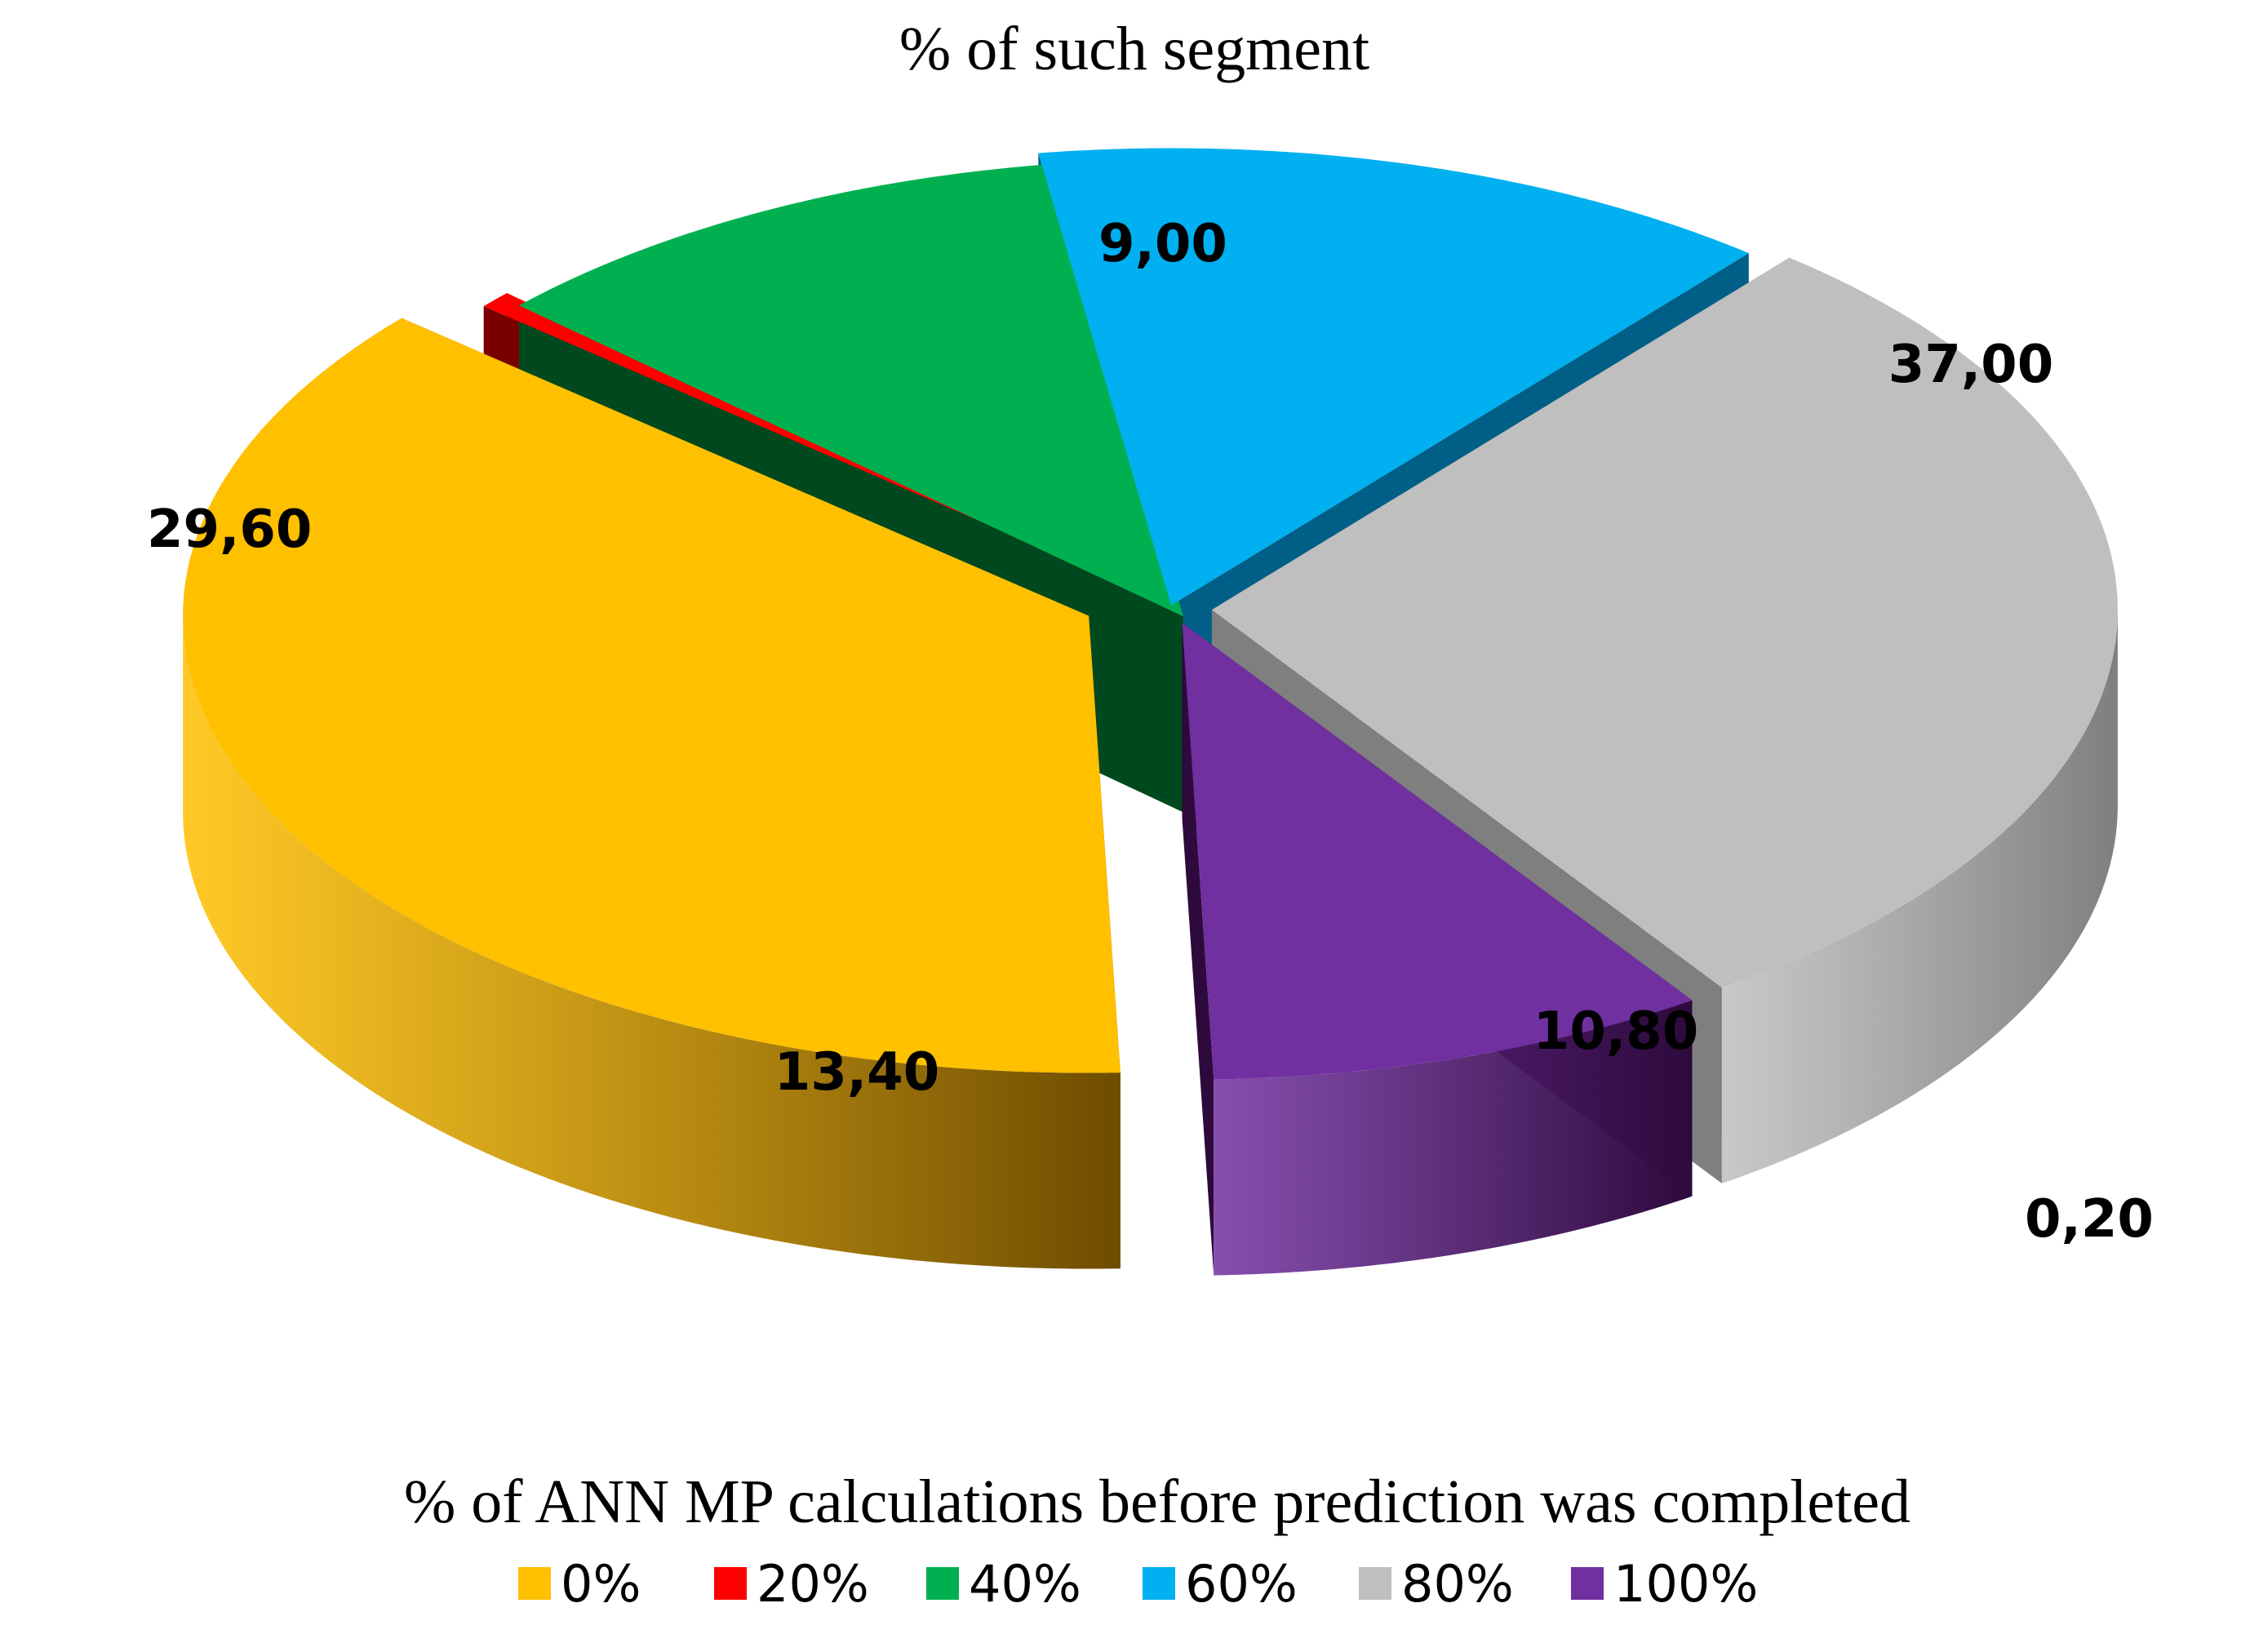 Image resolution: width=2250 pixels, height=1652 pixels. I want to click on legend-item-0: 0%, so click(580, 1584).